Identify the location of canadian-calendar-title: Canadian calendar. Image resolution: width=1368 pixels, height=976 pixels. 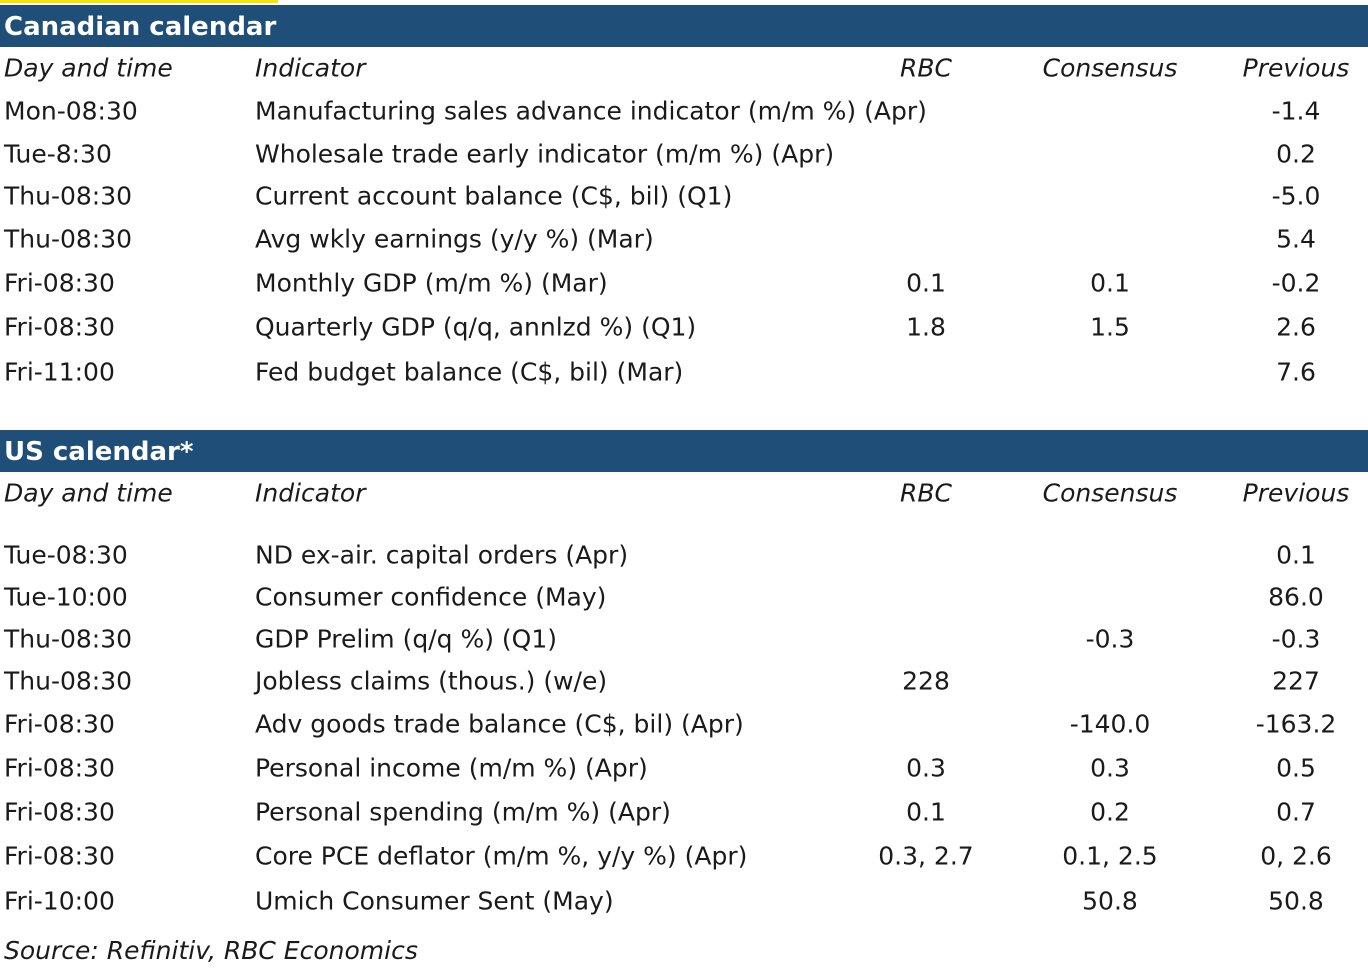
(684, 25).